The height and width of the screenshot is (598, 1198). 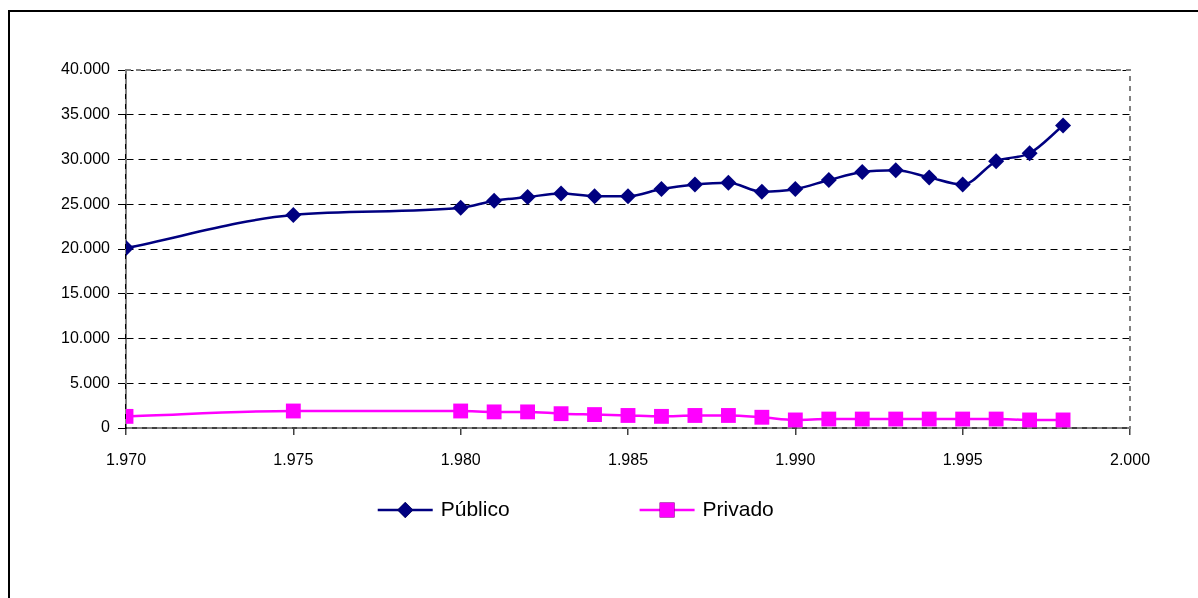 I want to click on y-tick-label: 5.000, so click(x=90, y=382).